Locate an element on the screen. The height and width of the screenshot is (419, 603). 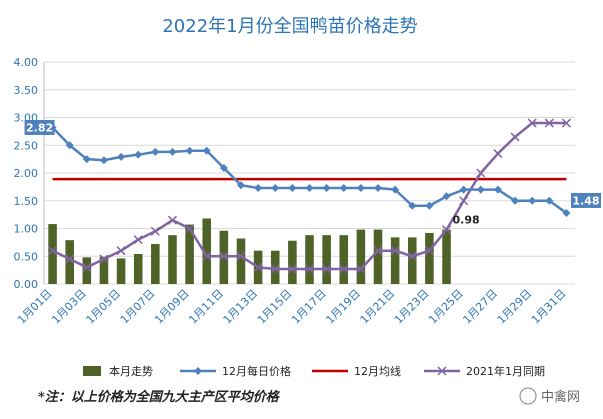
x-tick-label: 1月15日 is located at coordinates (275, 307).